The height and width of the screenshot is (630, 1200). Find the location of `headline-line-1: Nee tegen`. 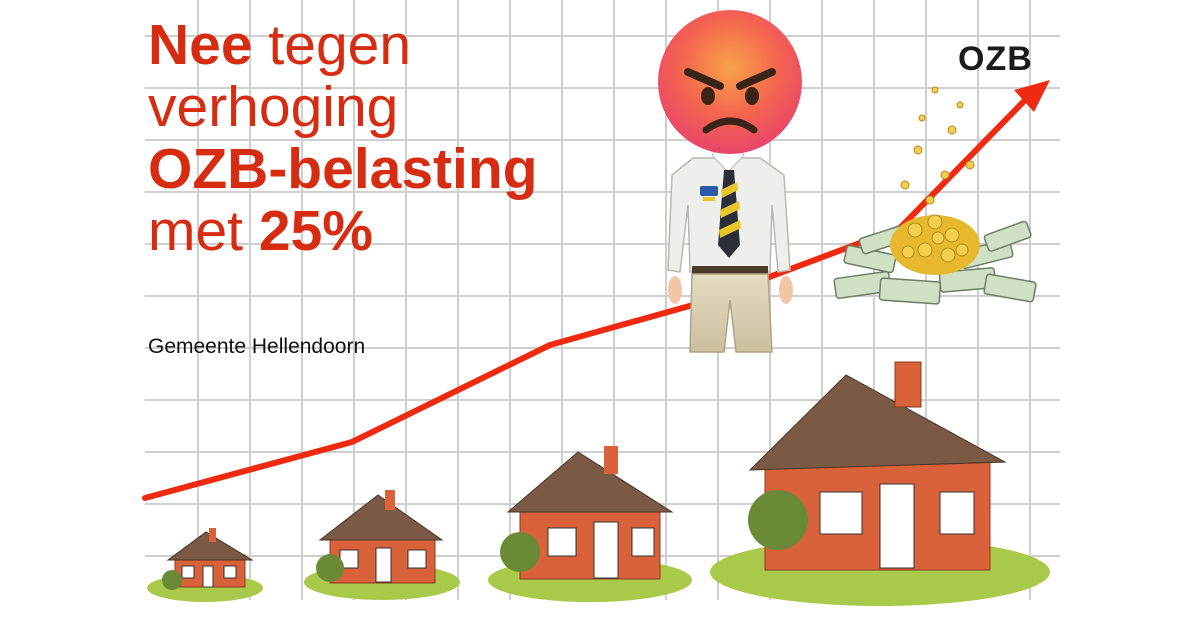

headline-line-1: Nee tegen is located at coordinates (343, 45).